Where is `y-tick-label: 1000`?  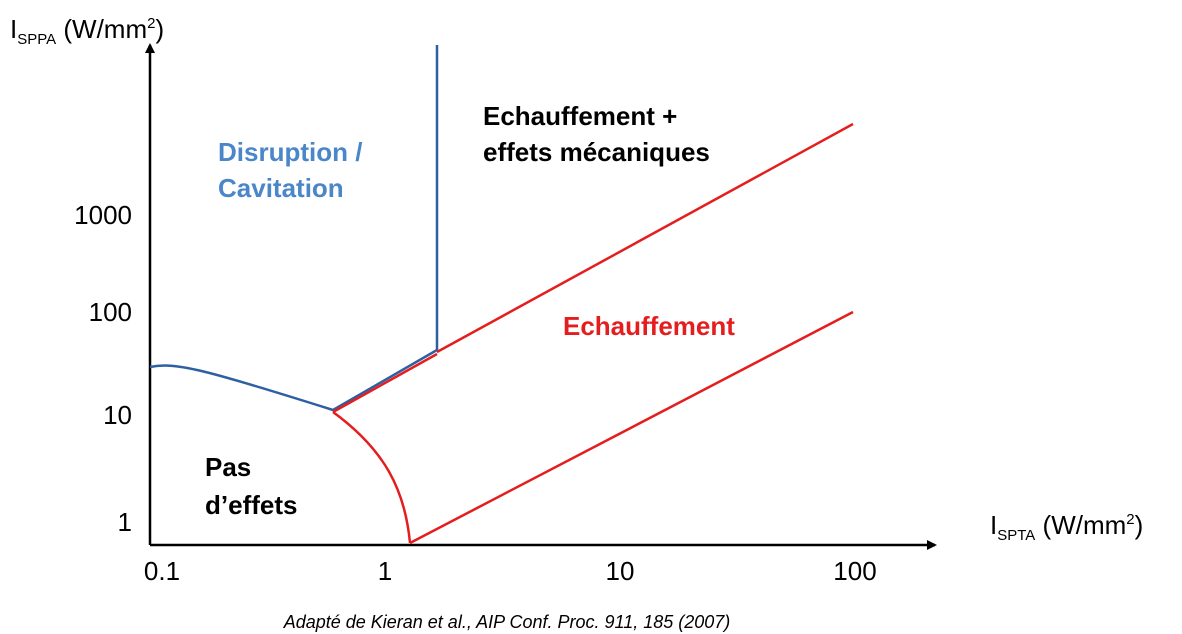
y-tick-label: 1000 is located at coordinates (103, 215).